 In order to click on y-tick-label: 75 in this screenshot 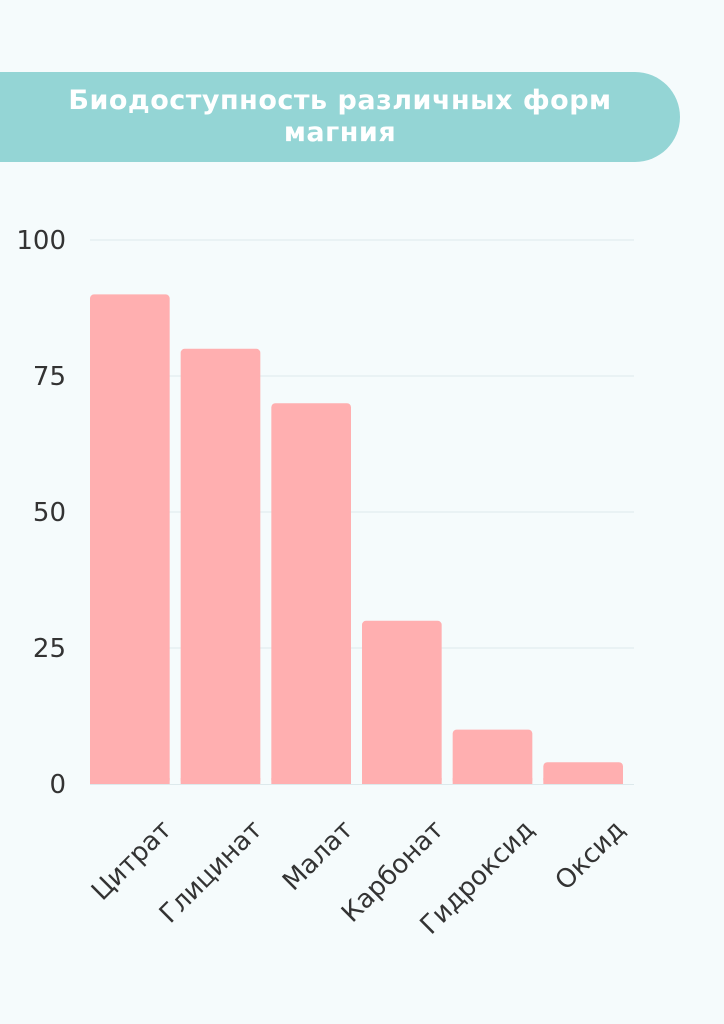, I will do `click(49, 377)`.